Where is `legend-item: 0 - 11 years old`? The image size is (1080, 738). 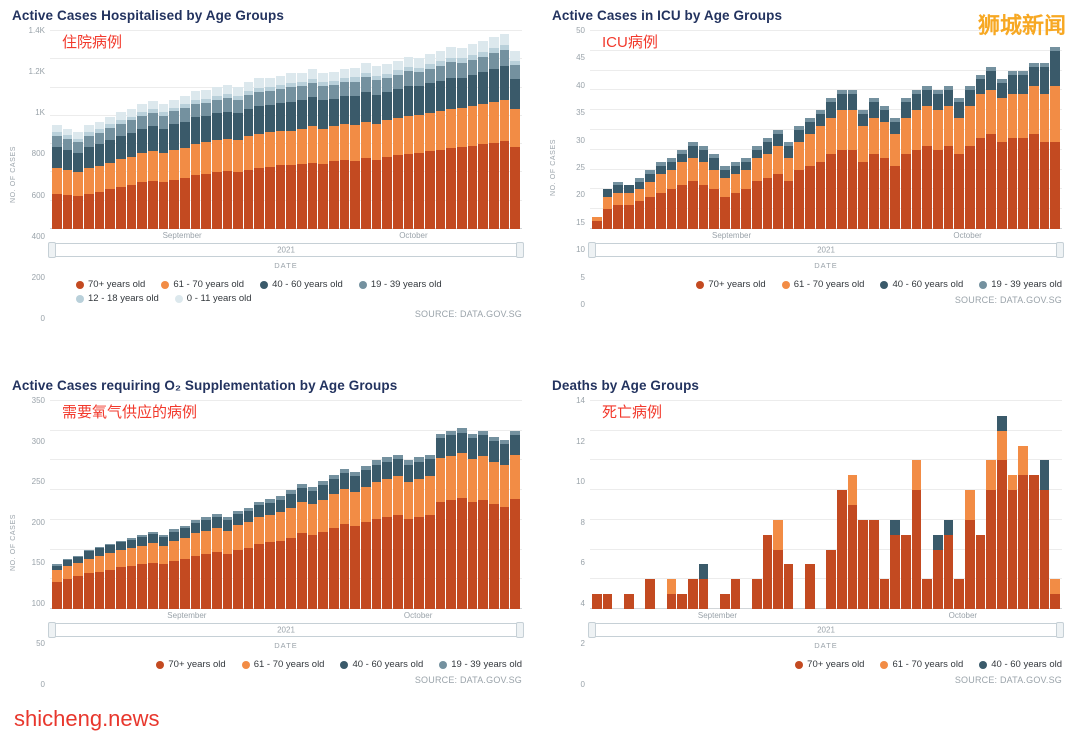
legend-item: 0 - 11 years old is located at coordinates (213, 298).